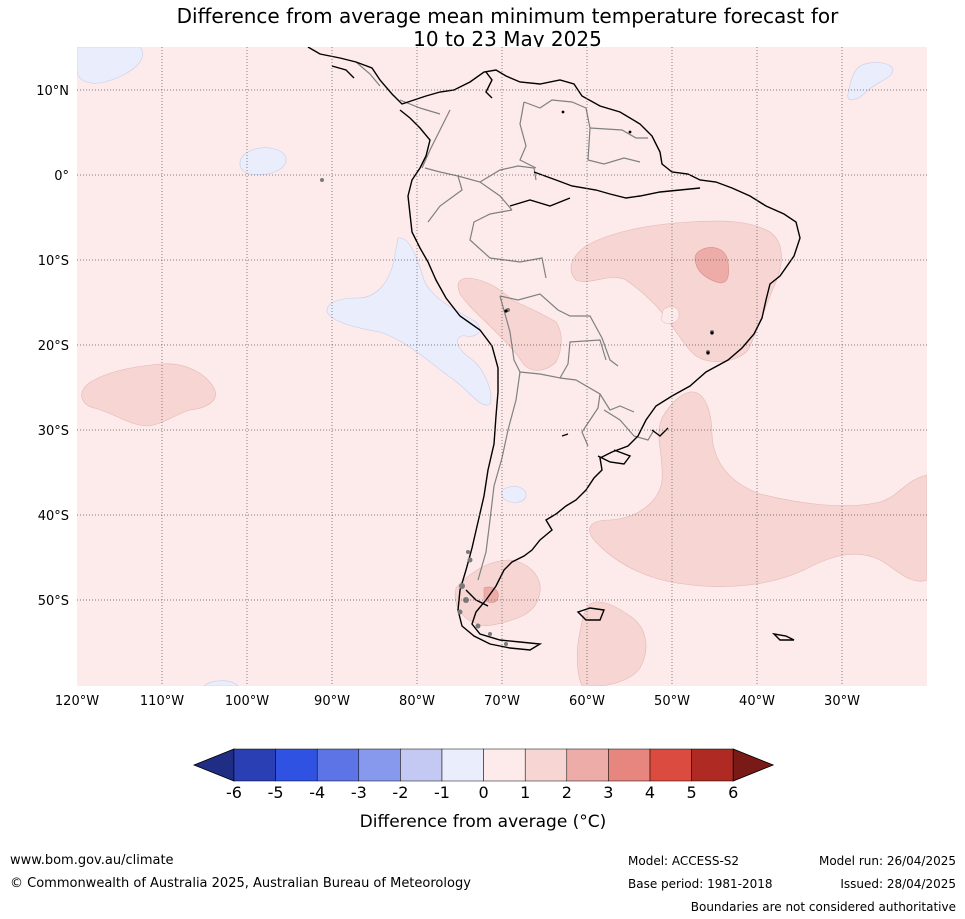 This screenshot has height=919, width=965. What do you see at coordinates (162, 701) in the screenshot?
I see `lon-label: 110°W` at bounding box center [162, 701].